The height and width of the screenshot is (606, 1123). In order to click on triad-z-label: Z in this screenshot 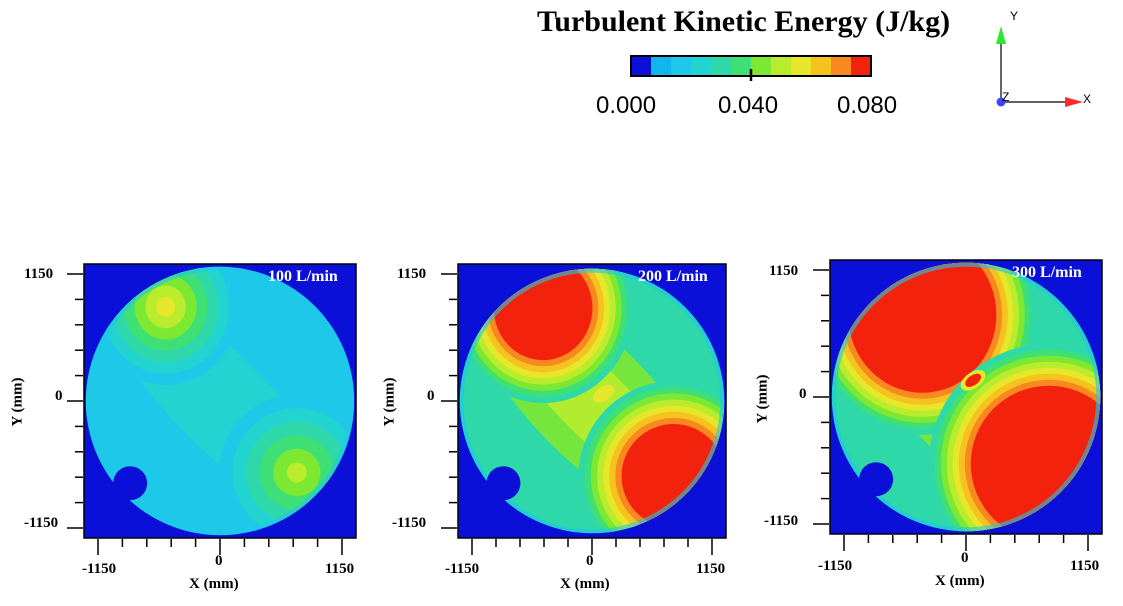, I will do `click(1006, 97)`.